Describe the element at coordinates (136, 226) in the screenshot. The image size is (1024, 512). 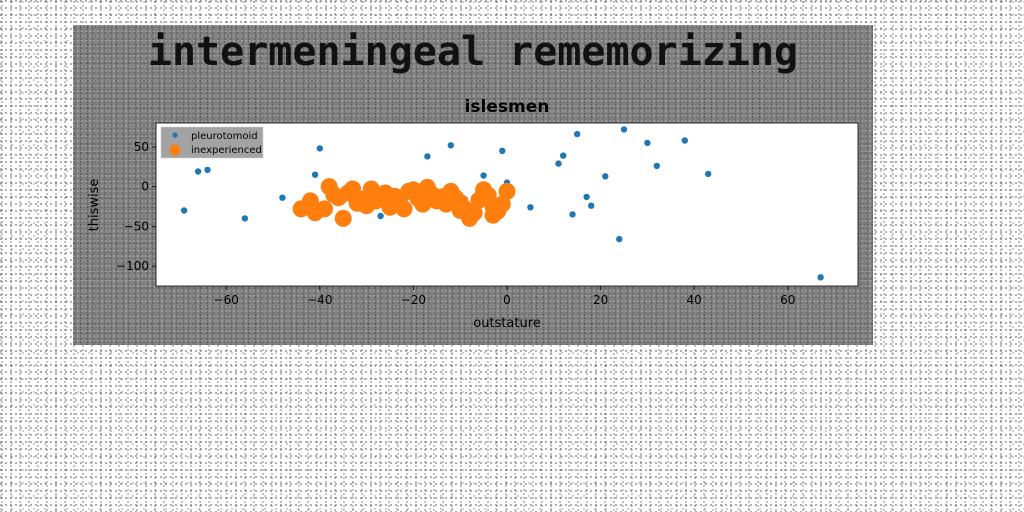
I see `y-tick-label: −50` at that location.